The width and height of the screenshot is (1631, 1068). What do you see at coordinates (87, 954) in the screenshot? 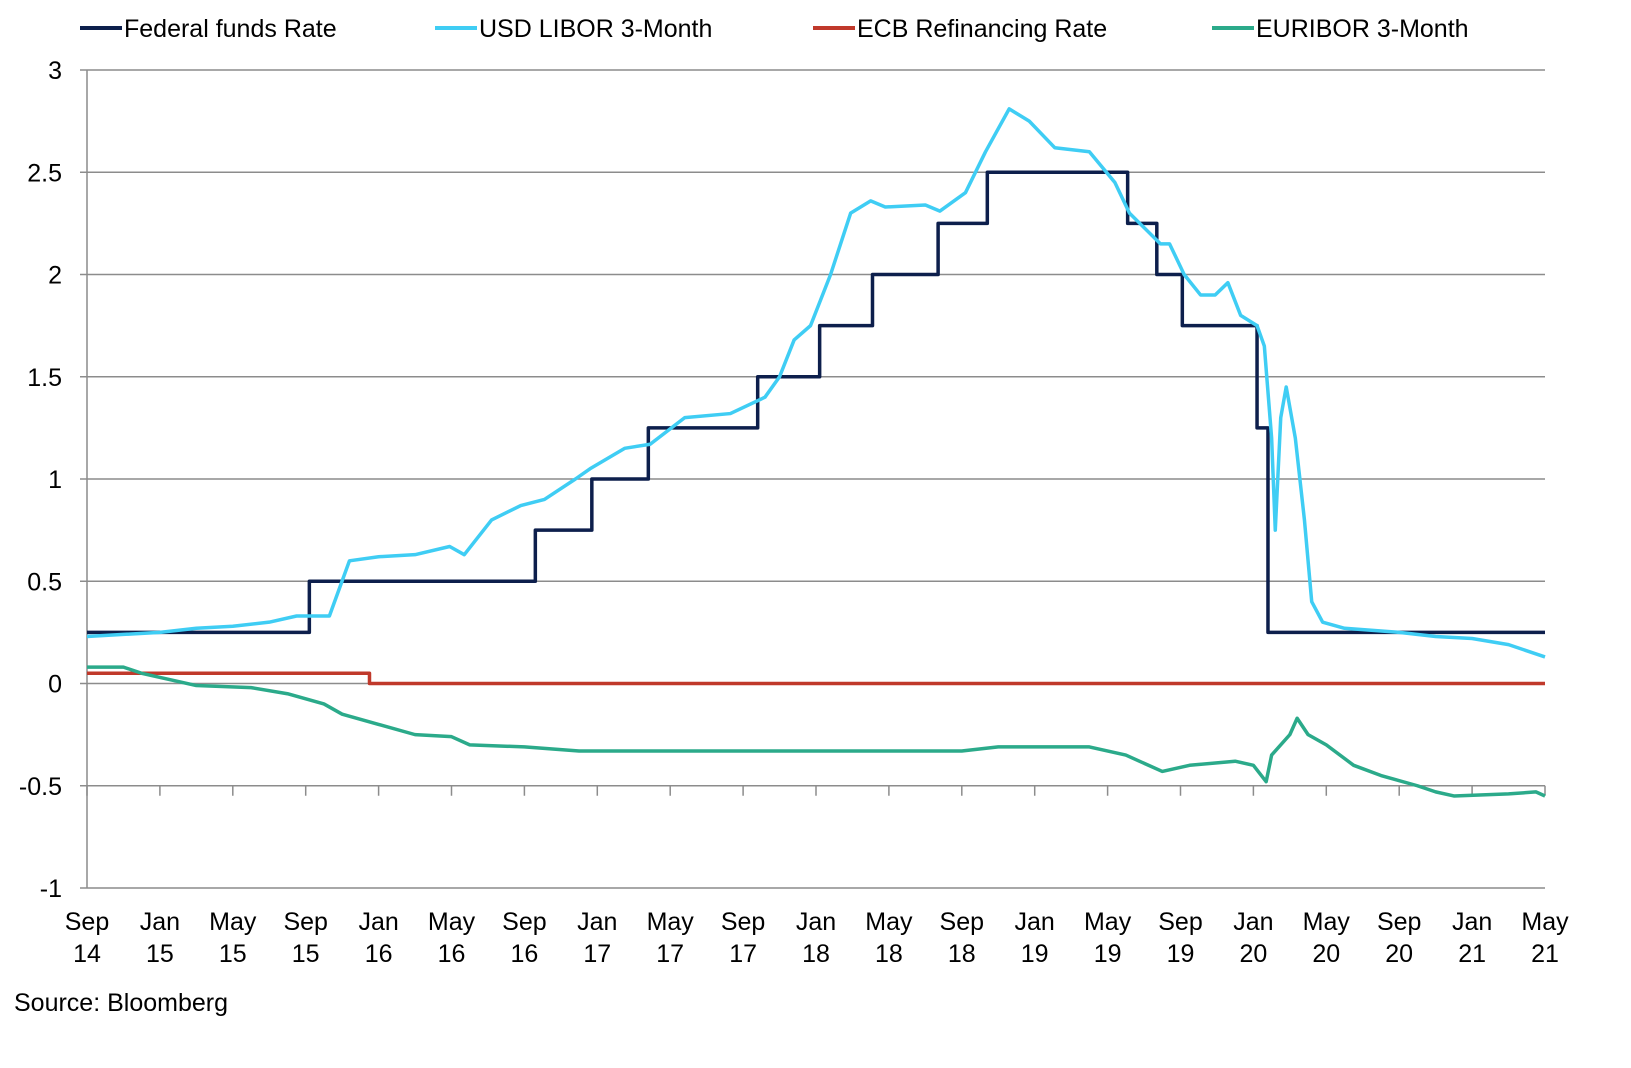
I see `x-tick-label-year: 14` at bounding box center [87, 954].